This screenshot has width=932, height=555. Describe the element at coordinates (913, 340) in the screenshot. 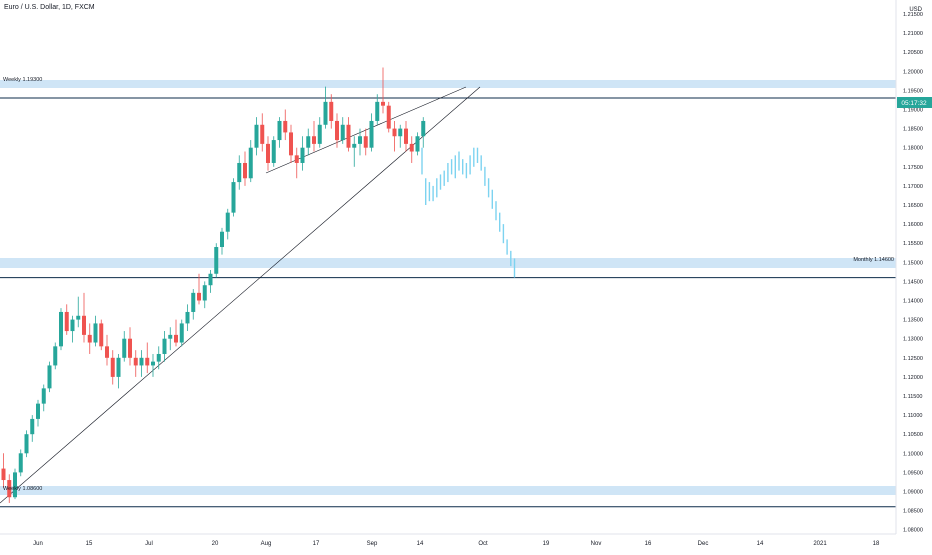

I see `price-tick-label: 1.13000` at that location.